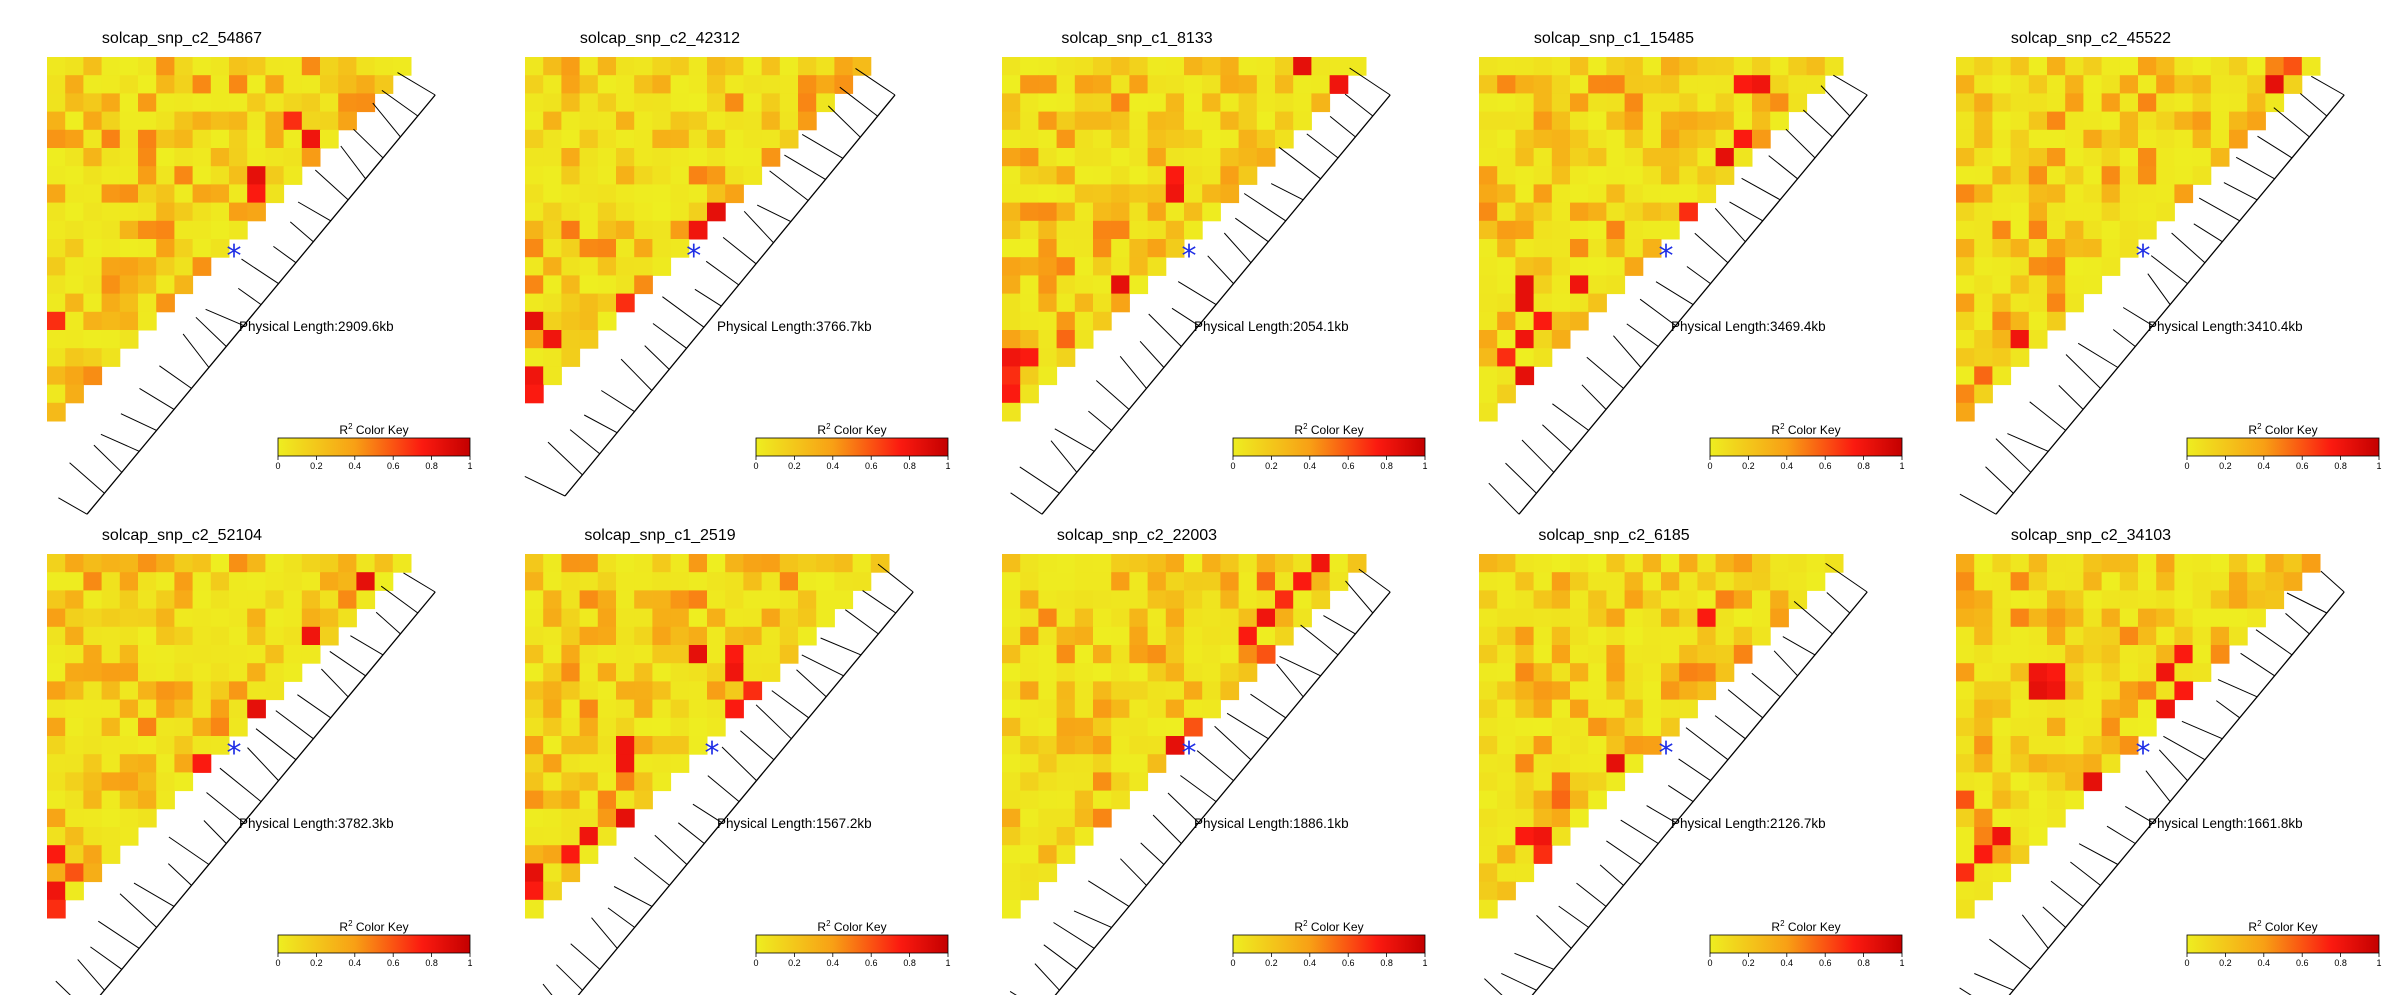  What do you see at coordinates (182, 535) in the screenshot?
I see `panel-title: solcap_snp_c2_52104` at bounding box center [182, 535].